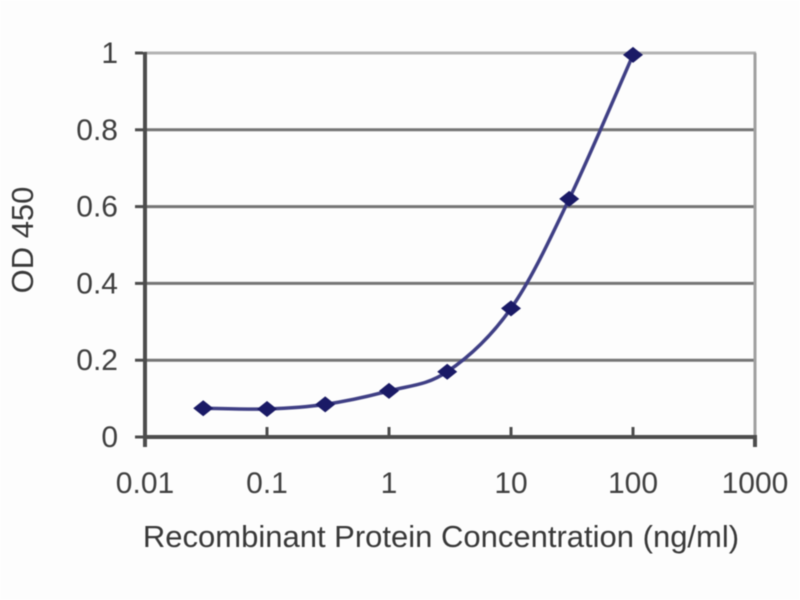  What do you see at coordinates (109, 437) in the screenshot?
I see `y-tick-label: 0` at bounding box center [109, 437].